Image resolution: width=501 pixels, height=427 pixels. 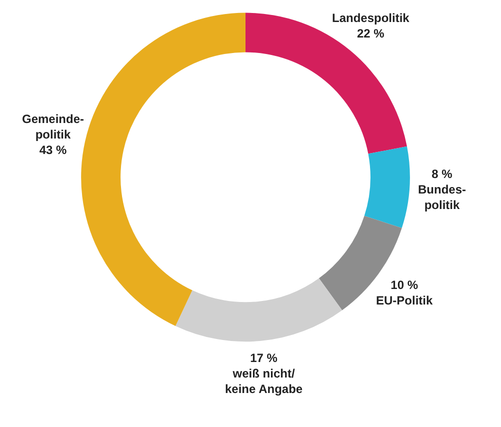 What do you see at coordinates (264, 358) in the screenshot?
I see `data-label: 17 %` at bounding box center [264, 358].